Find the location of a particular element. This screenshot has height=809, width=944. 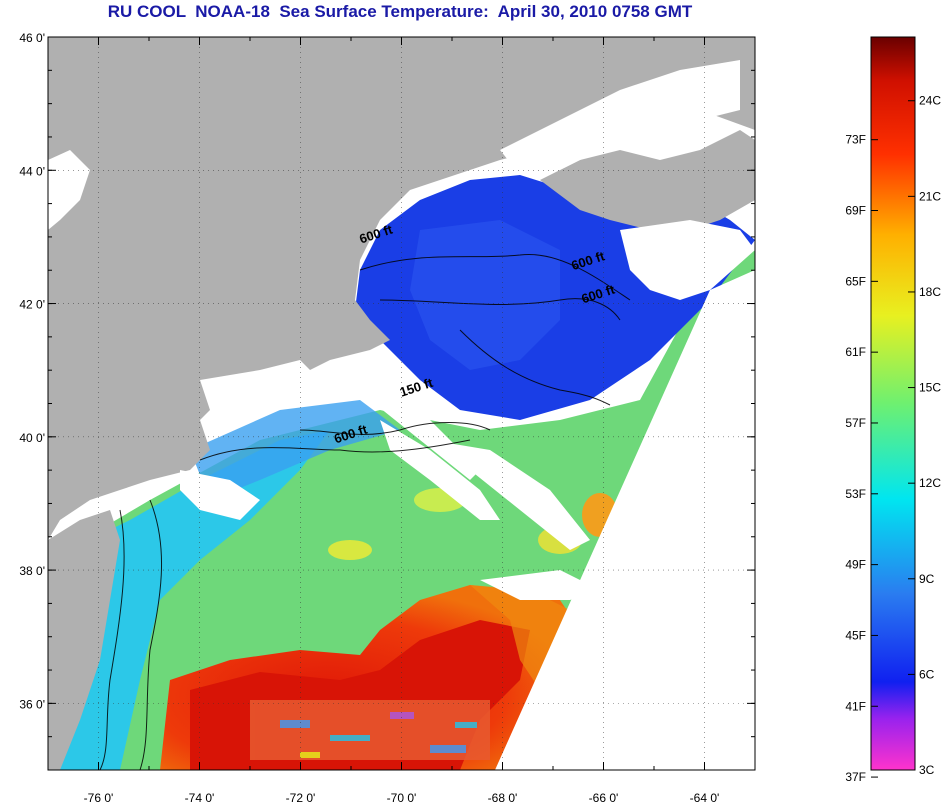

delmarva-land is located at coordinates (84, 640).